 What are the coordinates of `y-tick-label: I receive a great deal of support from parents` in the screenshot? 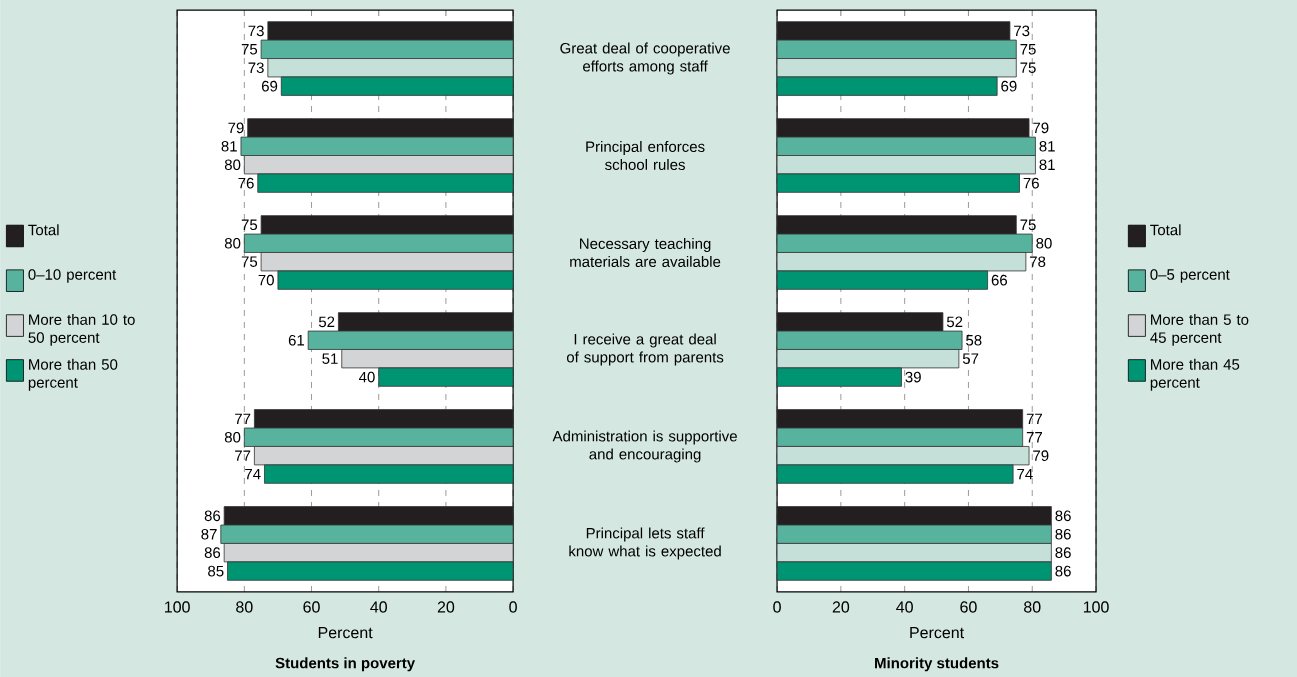 It's located at (645, 349).